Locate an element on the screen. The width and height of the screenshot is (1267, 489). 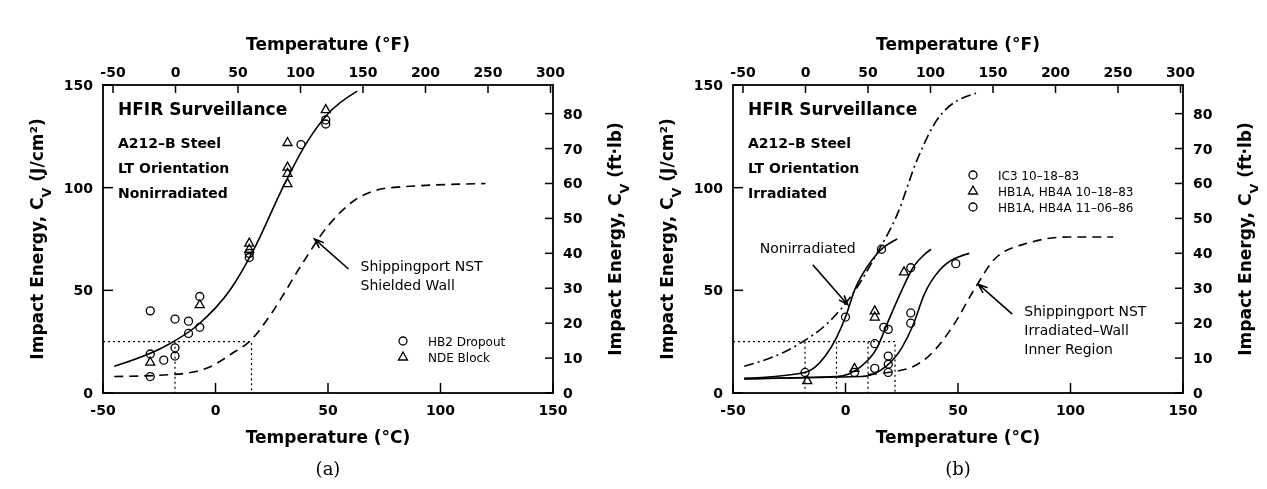
annotation: Shippingport NST Irradiated–Wall Inner Region is located at coordinates (1085, 330).